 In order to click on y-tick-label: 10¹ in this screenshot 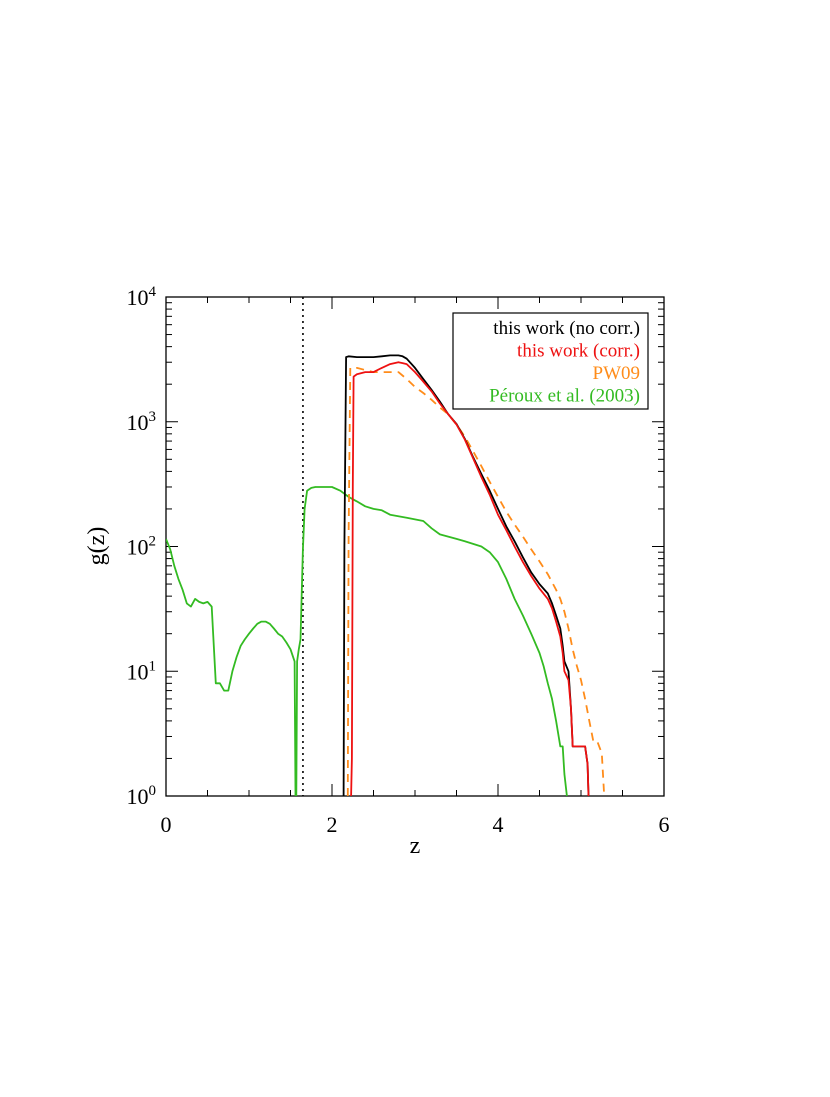, I will do `click(142, 671)`.